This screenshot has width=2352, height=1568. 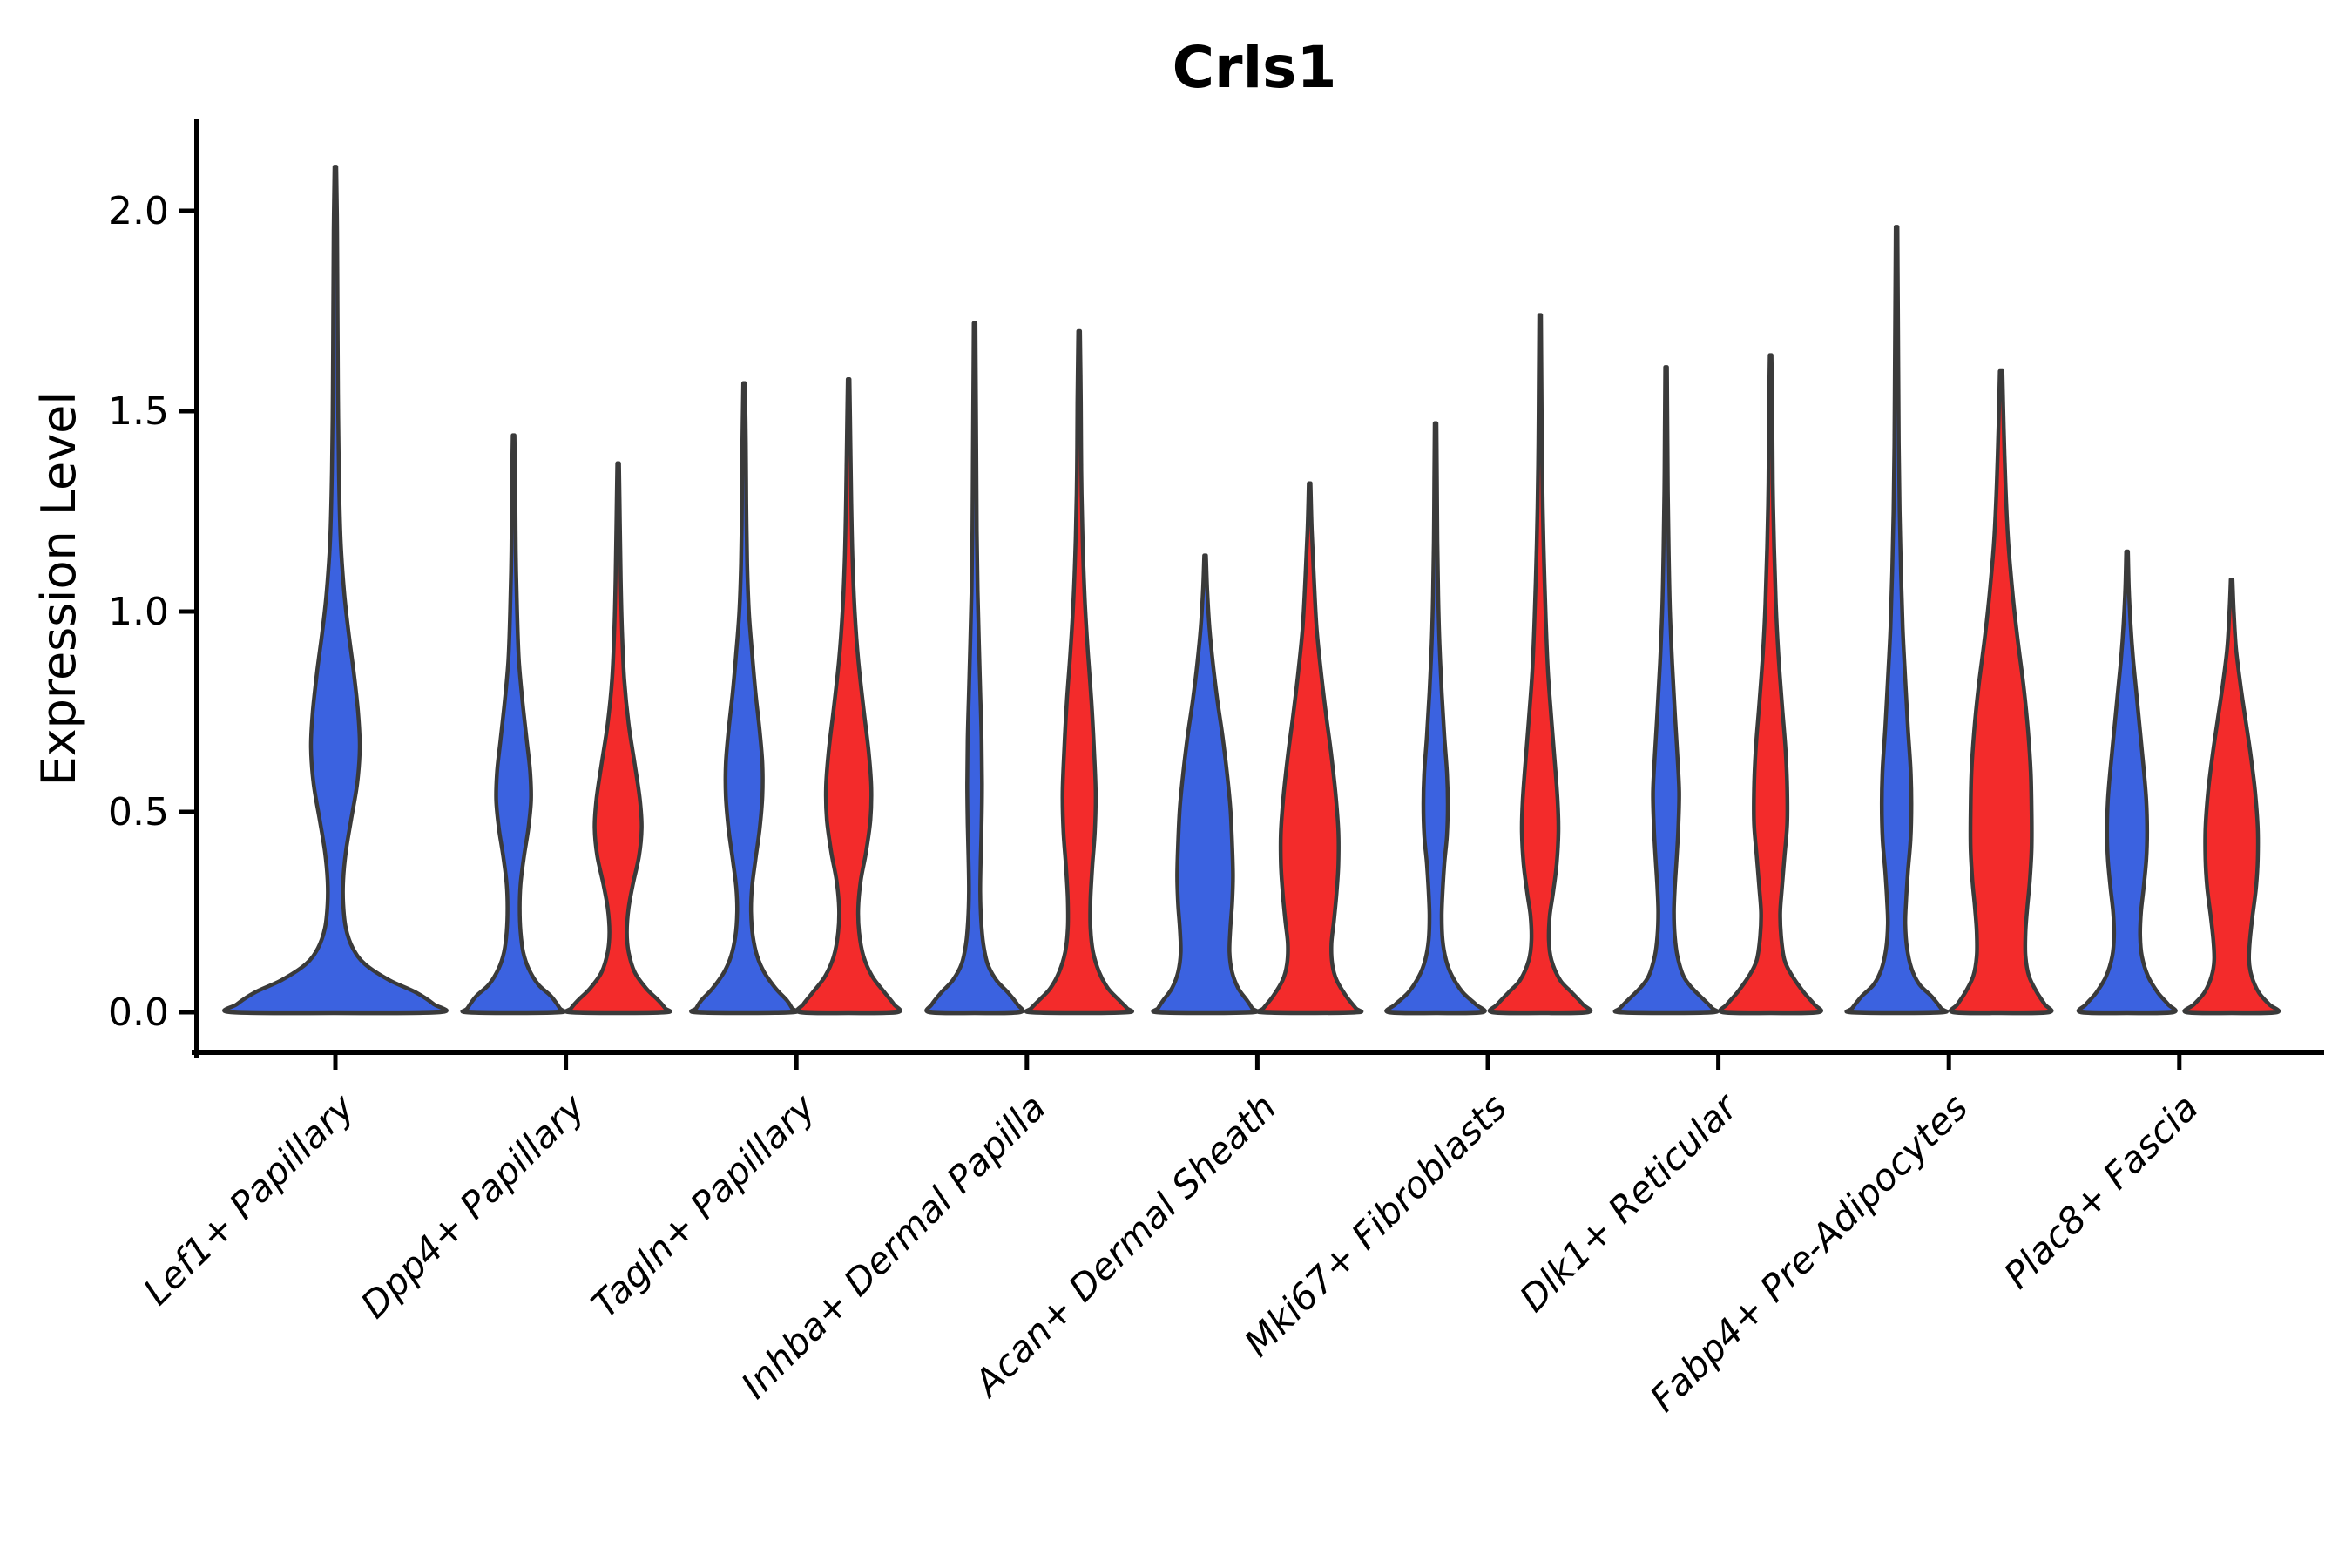 I want to click on violin-dlk1-reticular-blue, so click(x=1666, y=690).